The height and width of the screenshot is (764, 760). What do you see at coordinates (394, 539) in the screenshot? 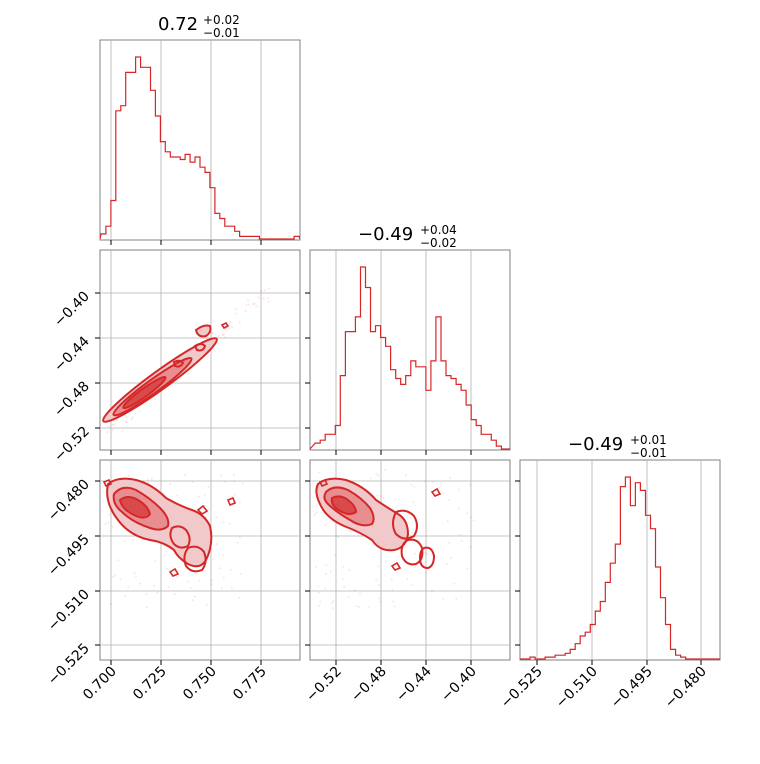
I see `density-param2-vs-param3` at bounding box center [394, 539].